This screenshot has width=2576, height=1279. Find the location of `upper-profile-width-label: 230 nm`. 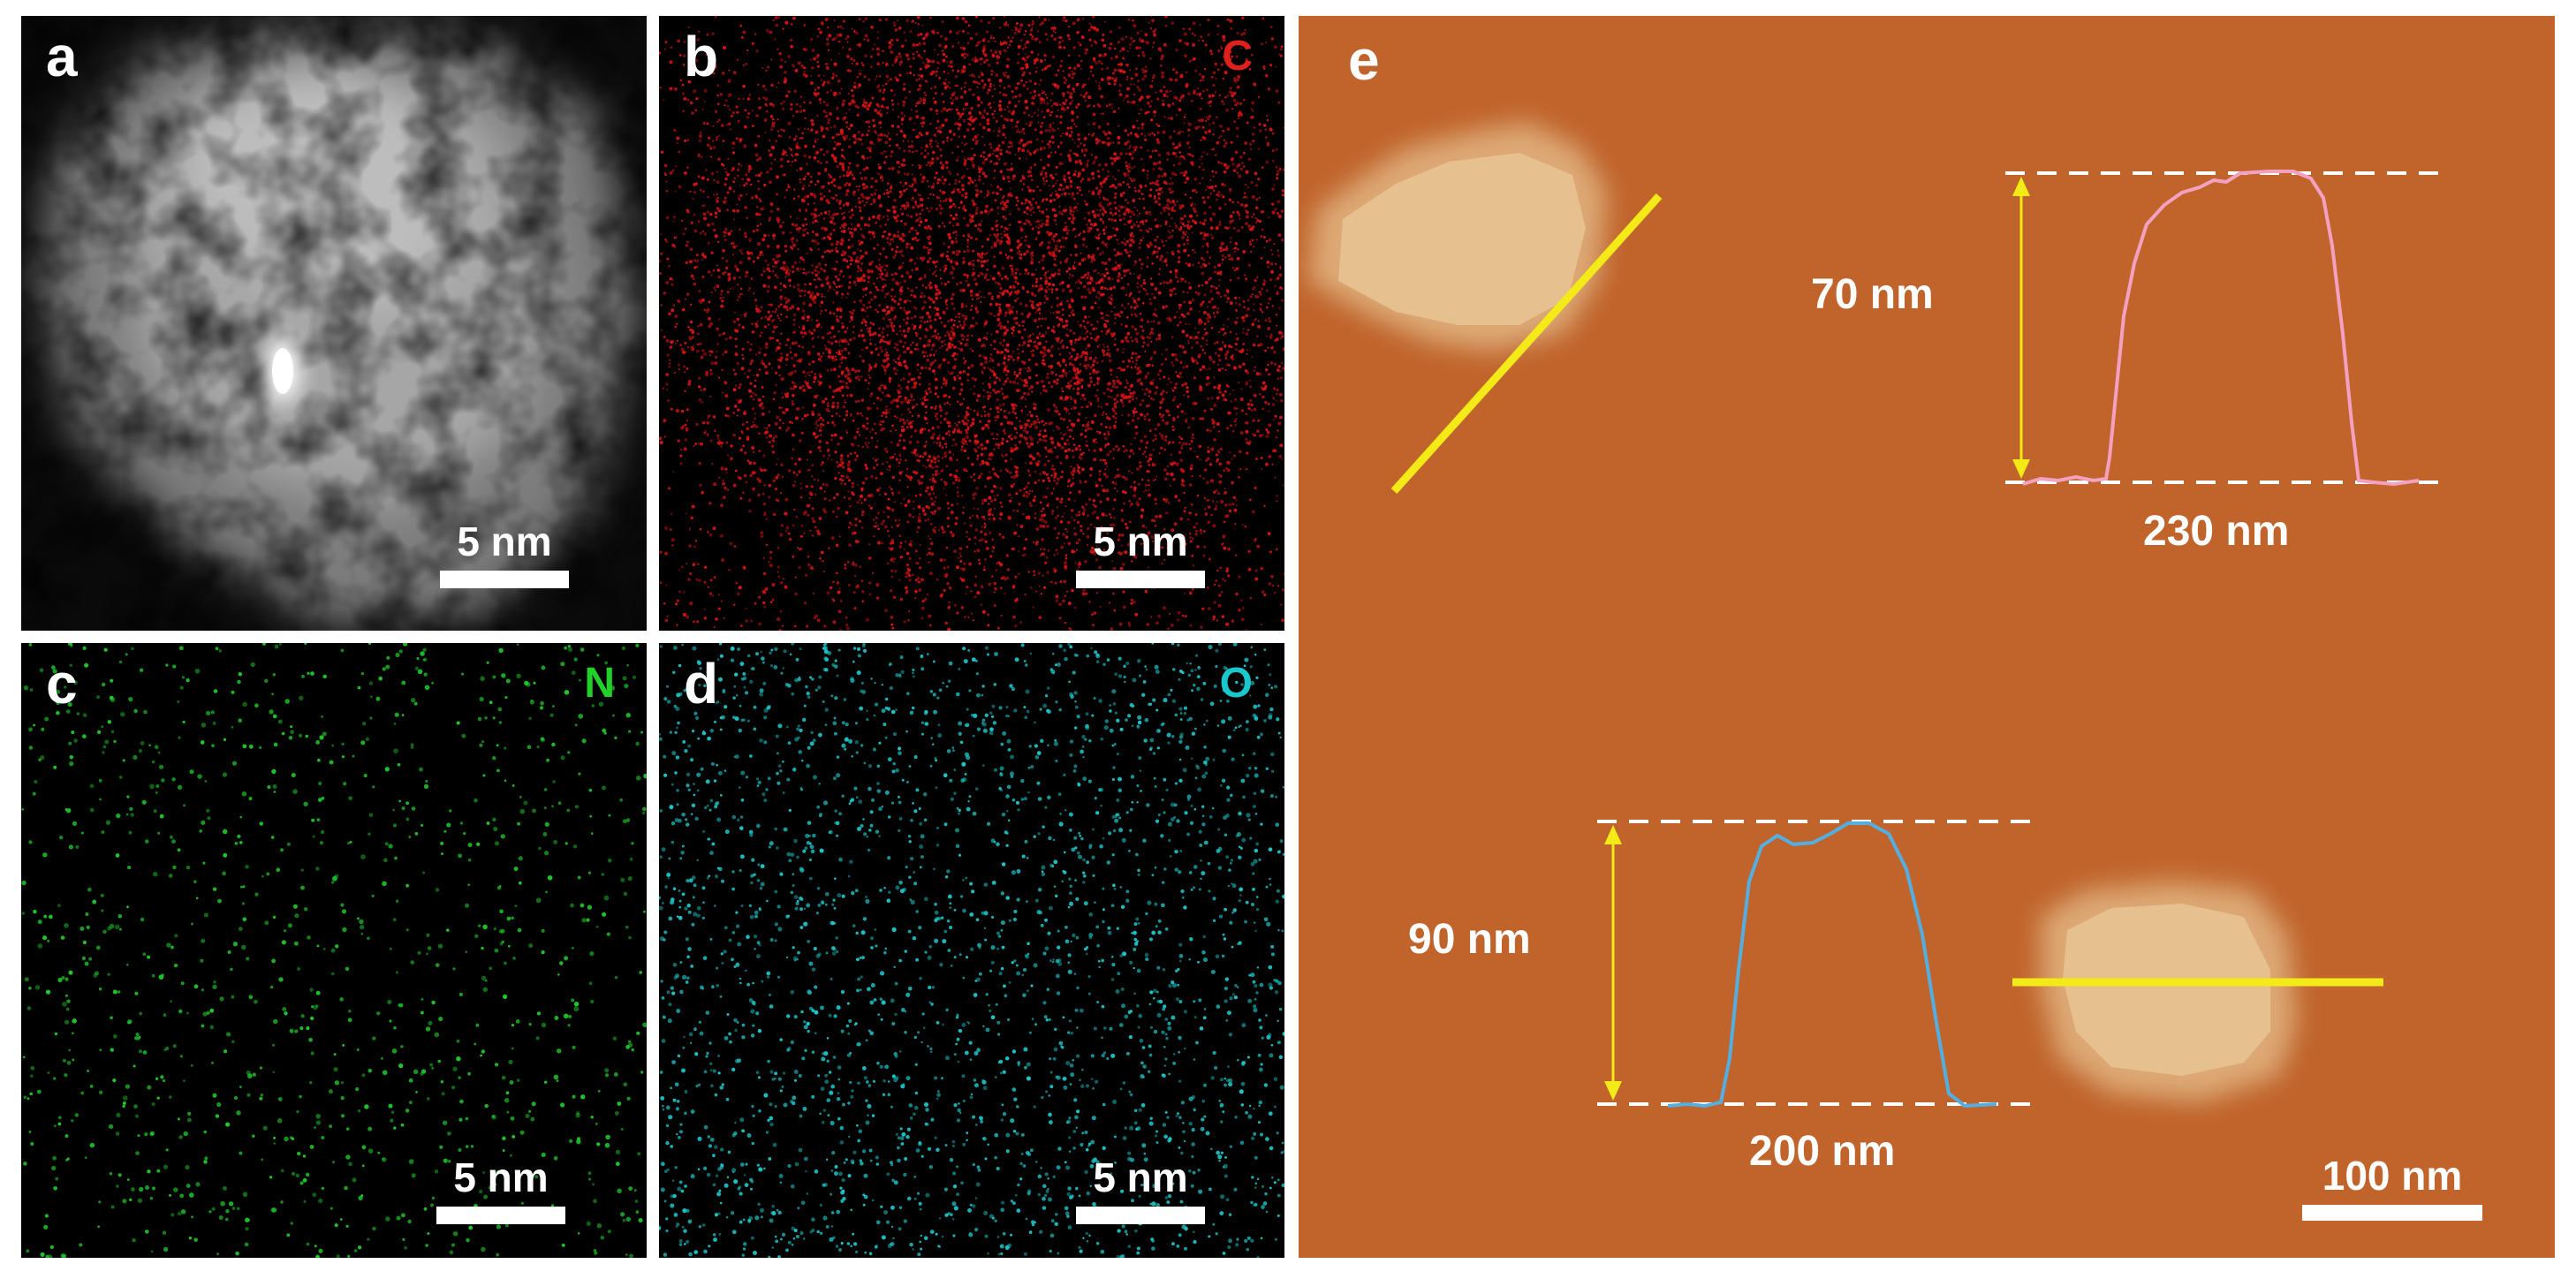

upper-profile-width-label: 230 nm is located at coordinates (2216, 531).